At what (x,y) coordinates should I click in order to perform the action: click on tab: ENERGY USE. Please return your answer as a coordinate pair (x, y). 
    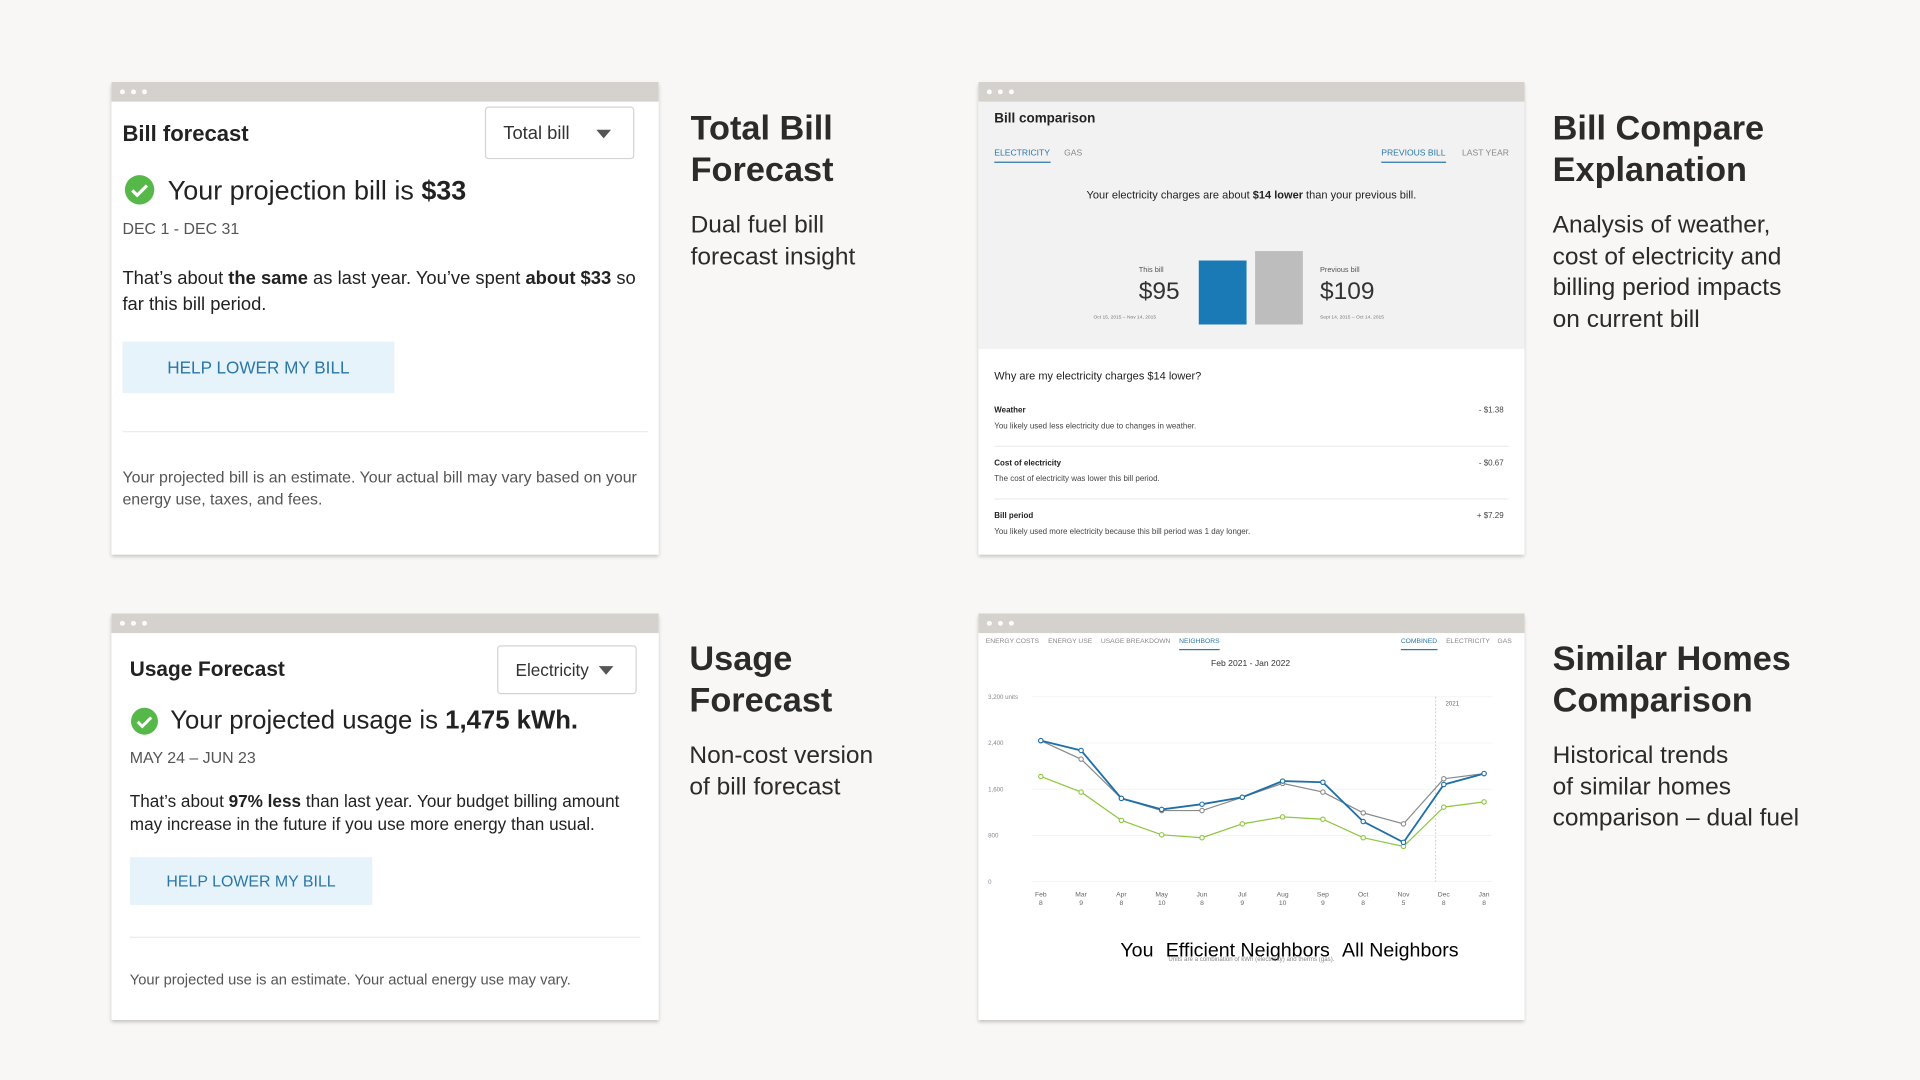
    Looking at the image, I should click on (1070, 641).